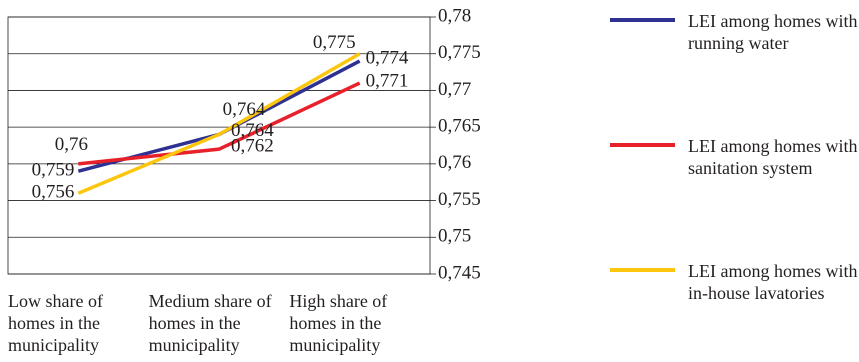 The width and height of the screenshot is (859, 362). I want to click on data-label: 0,76, so click(71, 144).